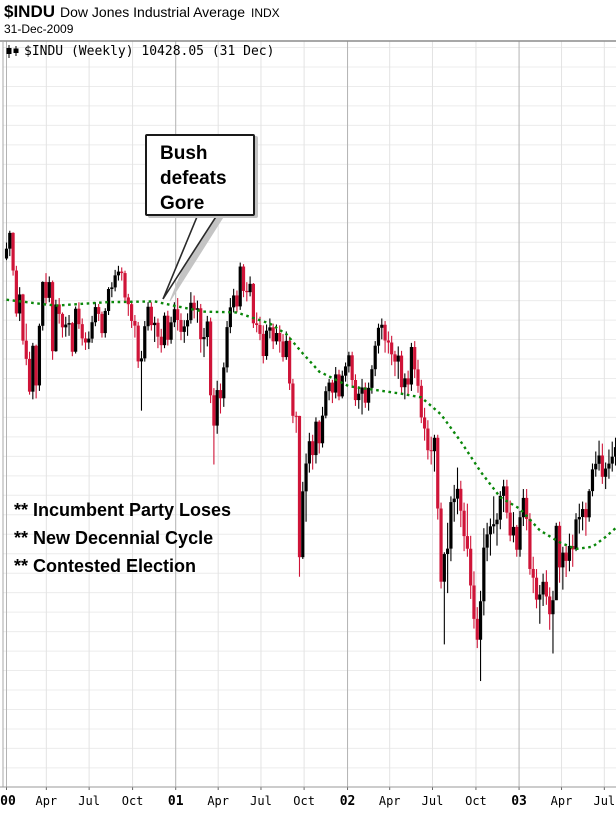 This screenshot has height=814, width=616. I want to click on symbol-label: $INDU, so click(30, 11).